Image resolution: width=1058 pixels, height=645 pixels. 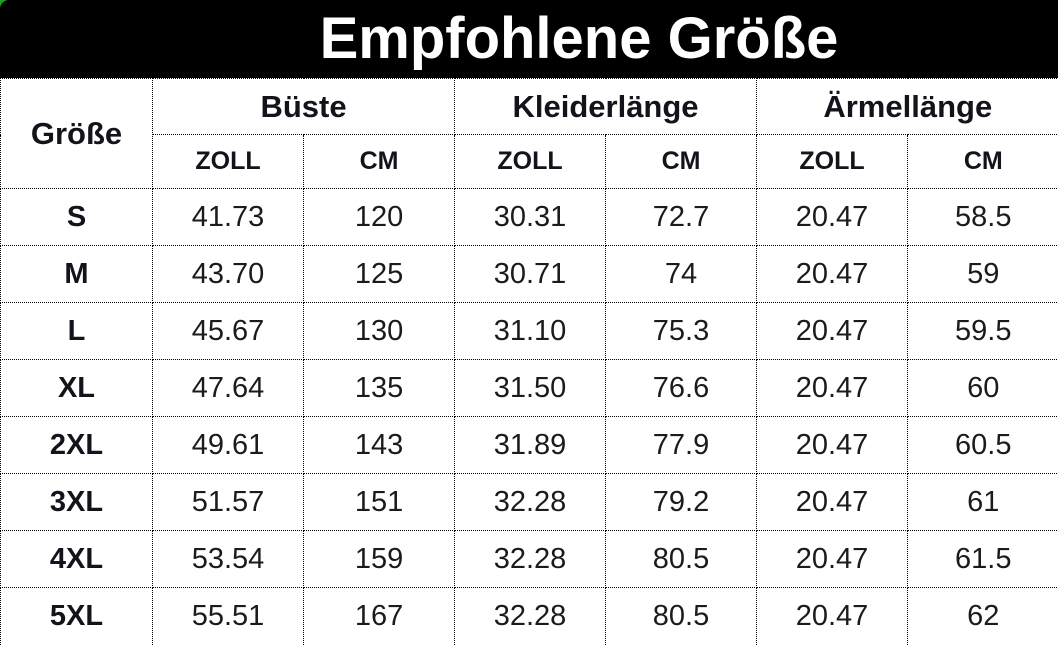 I want to click on cell-sleeve-cm: 60, so click(x=982, y=388).